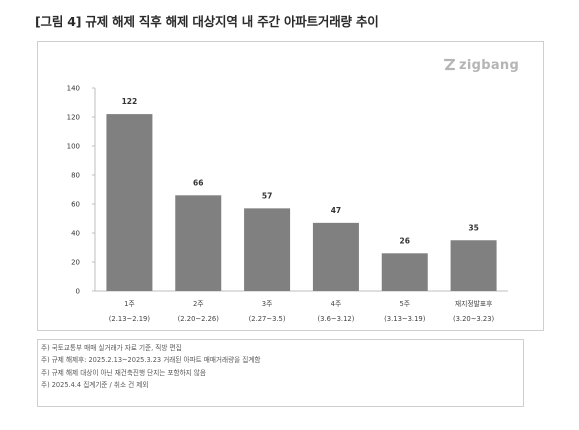 This screenshot has height=430, width=579. Describe the element at coordinates (267, 195) in the screenshot. I see `data-label: 57` at that location.